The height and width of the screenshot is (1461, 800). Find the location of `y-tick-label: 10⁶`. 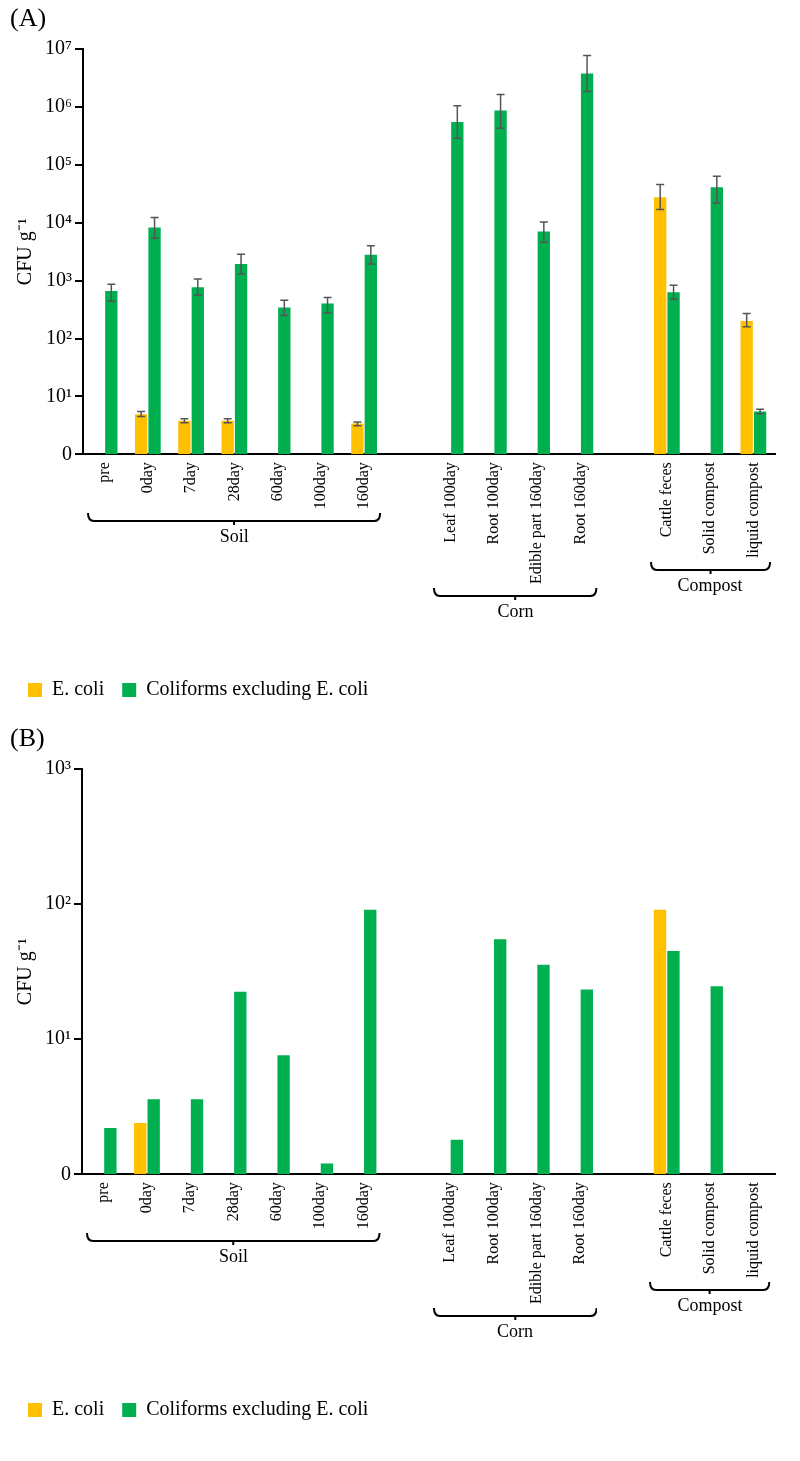

y-tick-label: 10⁶ is located at coordinates (58, 105).